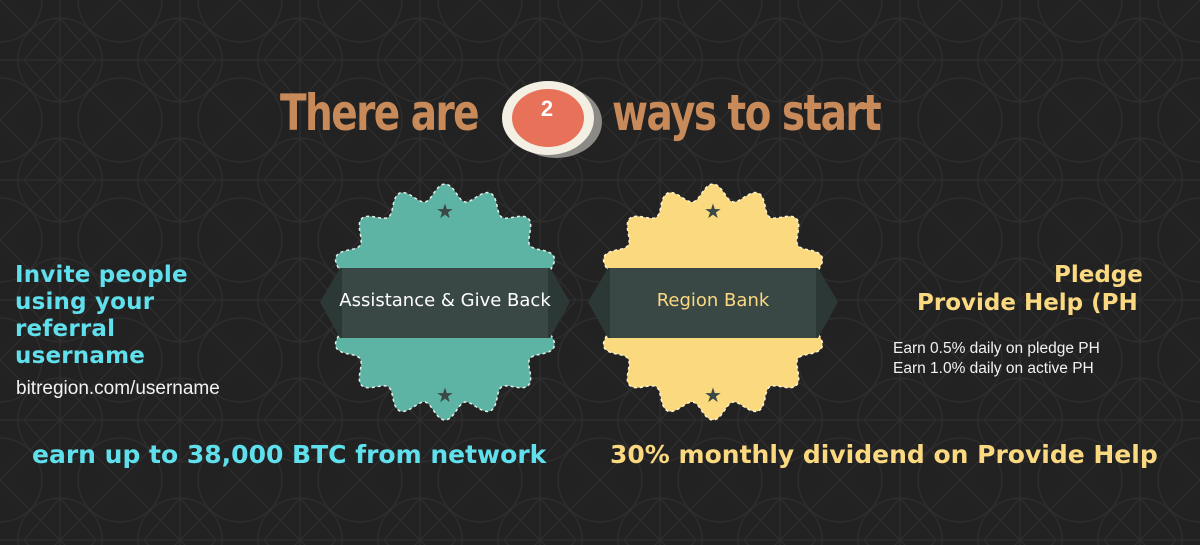  I want to click on invite-line: Invite people, so click(101, 275).